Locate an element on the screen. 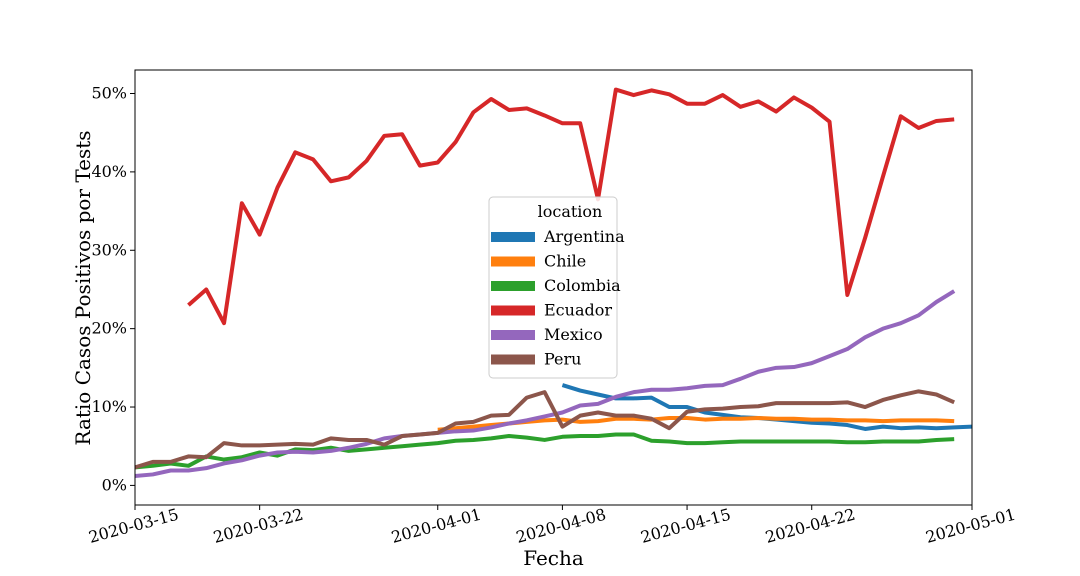  legend-title: location is located at coordinates (570, 211).